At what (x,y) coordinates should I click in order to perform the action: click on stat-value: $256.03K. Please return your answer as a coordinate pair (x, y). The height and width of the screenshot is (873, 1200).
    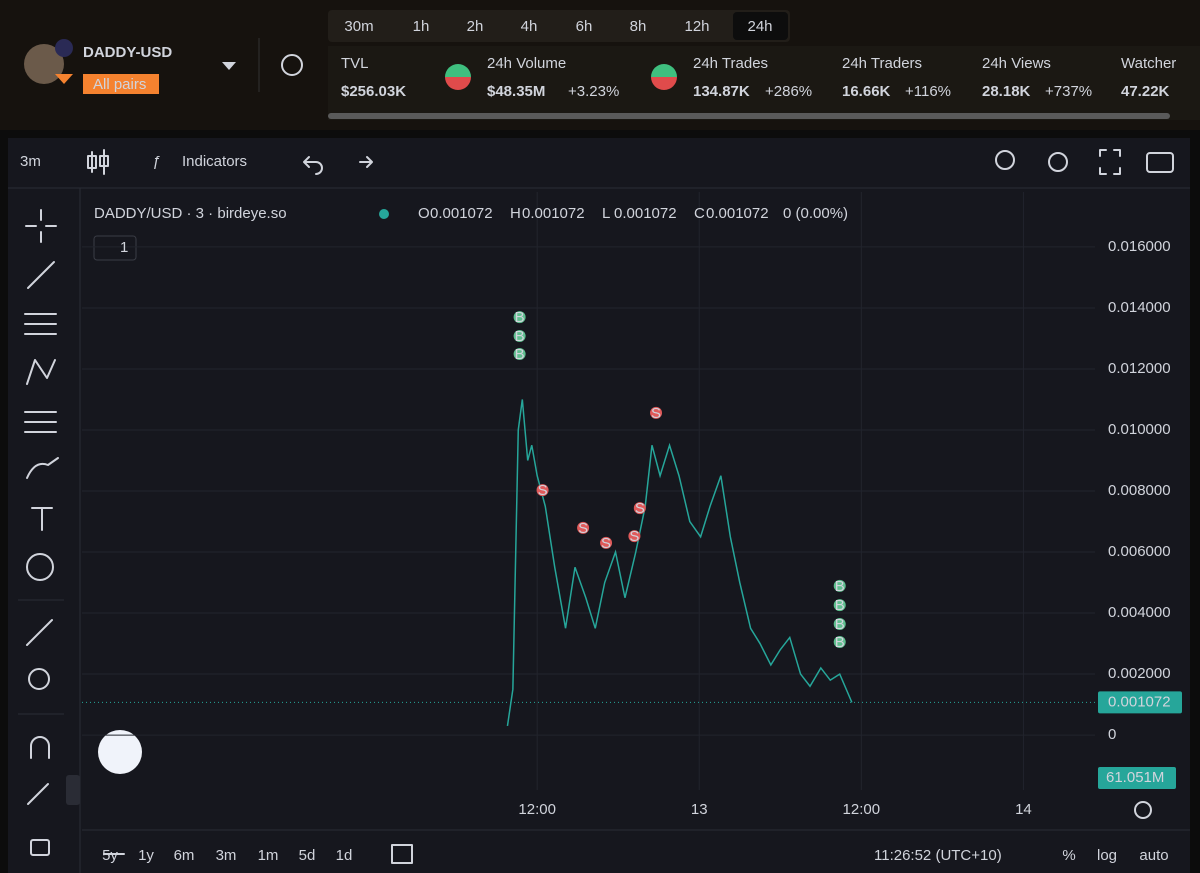
    Looking at the image, I should click on (373, 91).